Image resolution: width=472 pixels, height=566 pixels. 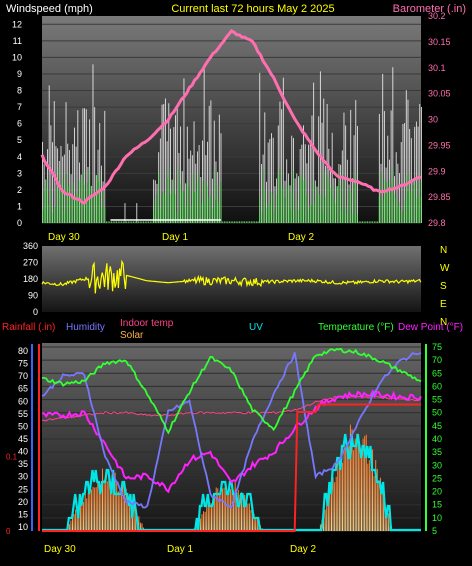 I want to click on baro-tick-6: 30.1, so click(x=437, y=68).